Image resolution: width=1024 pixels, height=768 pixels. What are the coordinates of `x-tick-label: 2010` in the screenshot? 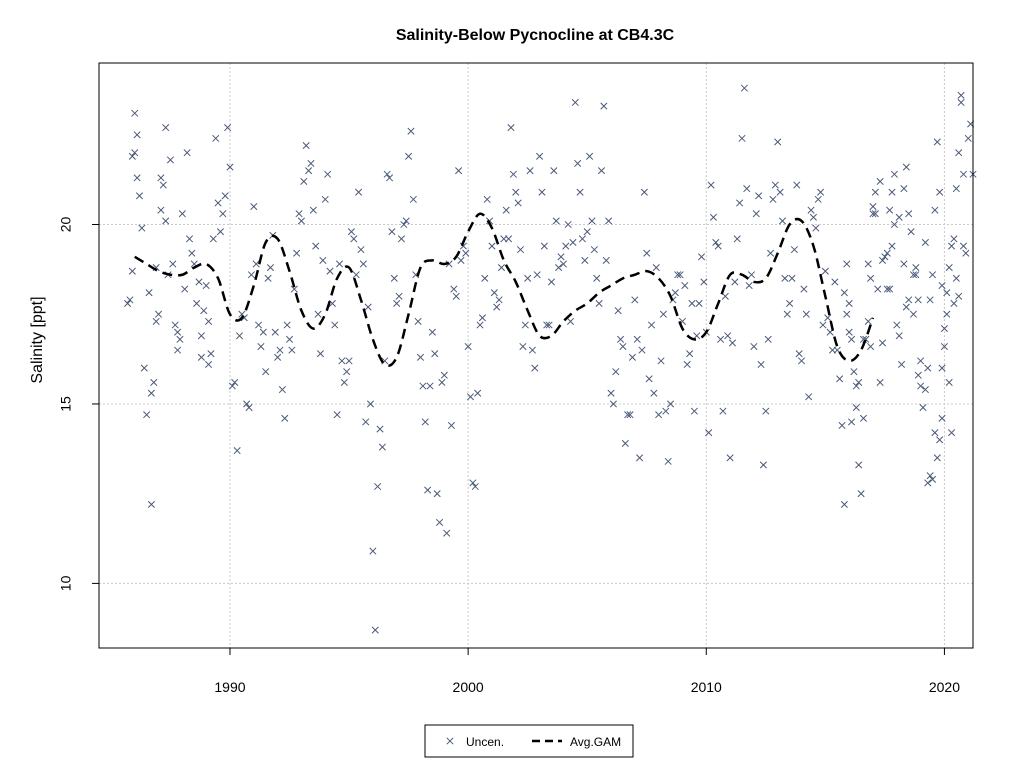 It's located at (706, 687).